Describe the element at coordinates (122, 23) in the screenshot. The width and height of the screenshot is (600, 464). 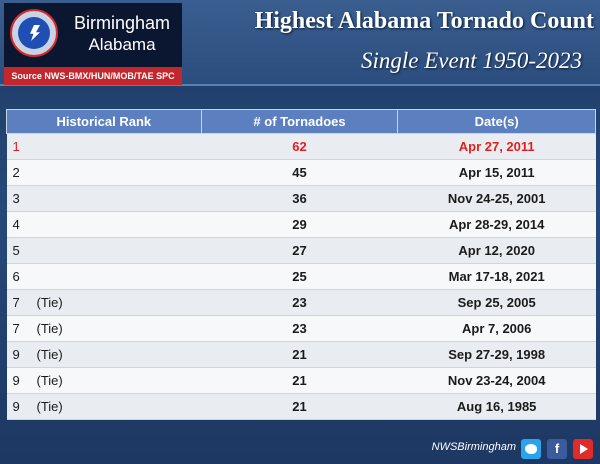
I see `logo-city: Birmingham` at that location.